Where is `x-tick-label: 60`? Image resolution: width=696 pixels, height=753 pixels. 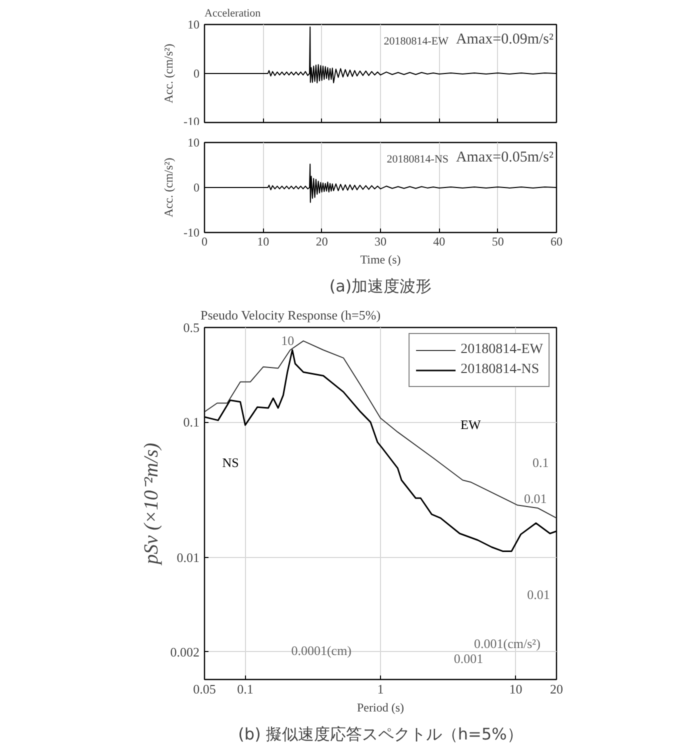 x-tick-label: 60 is located at coordinates (556, 241).